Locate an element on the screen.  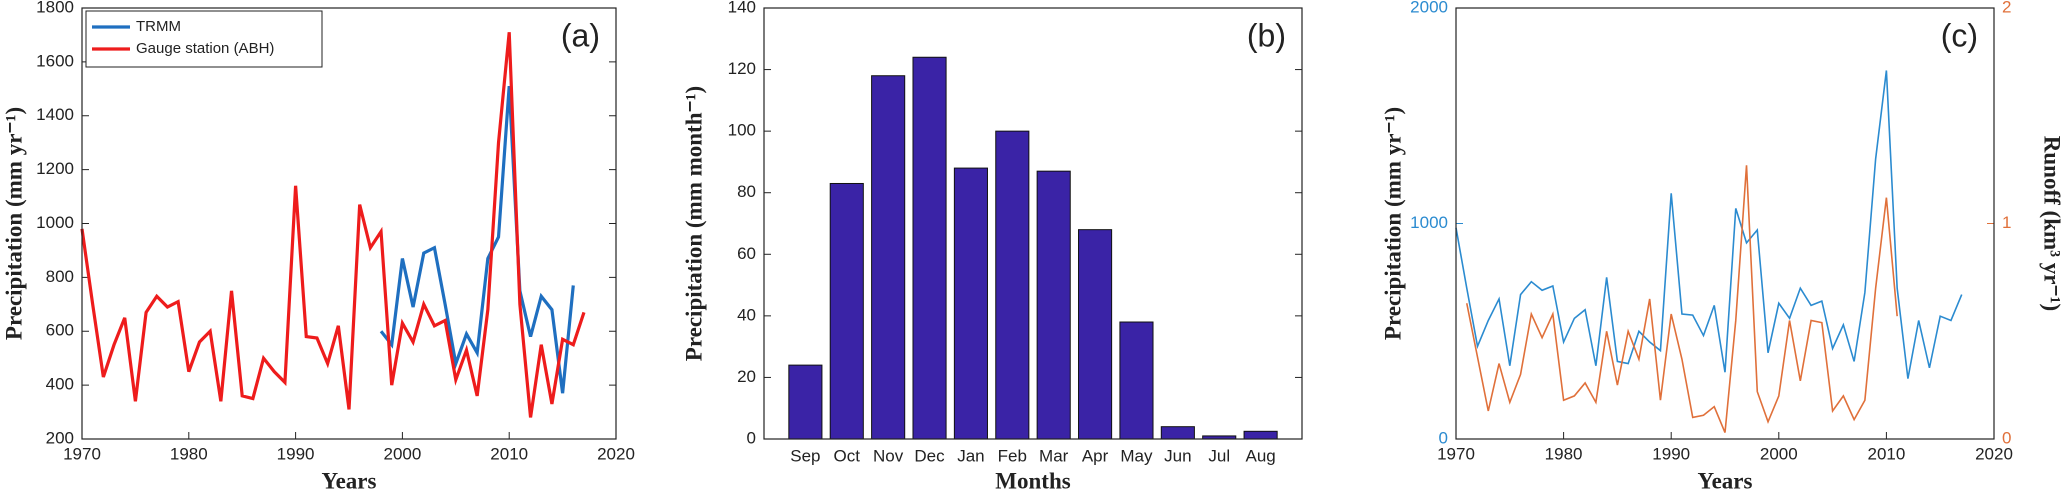
legend-box is located at coordinates (204, 39).